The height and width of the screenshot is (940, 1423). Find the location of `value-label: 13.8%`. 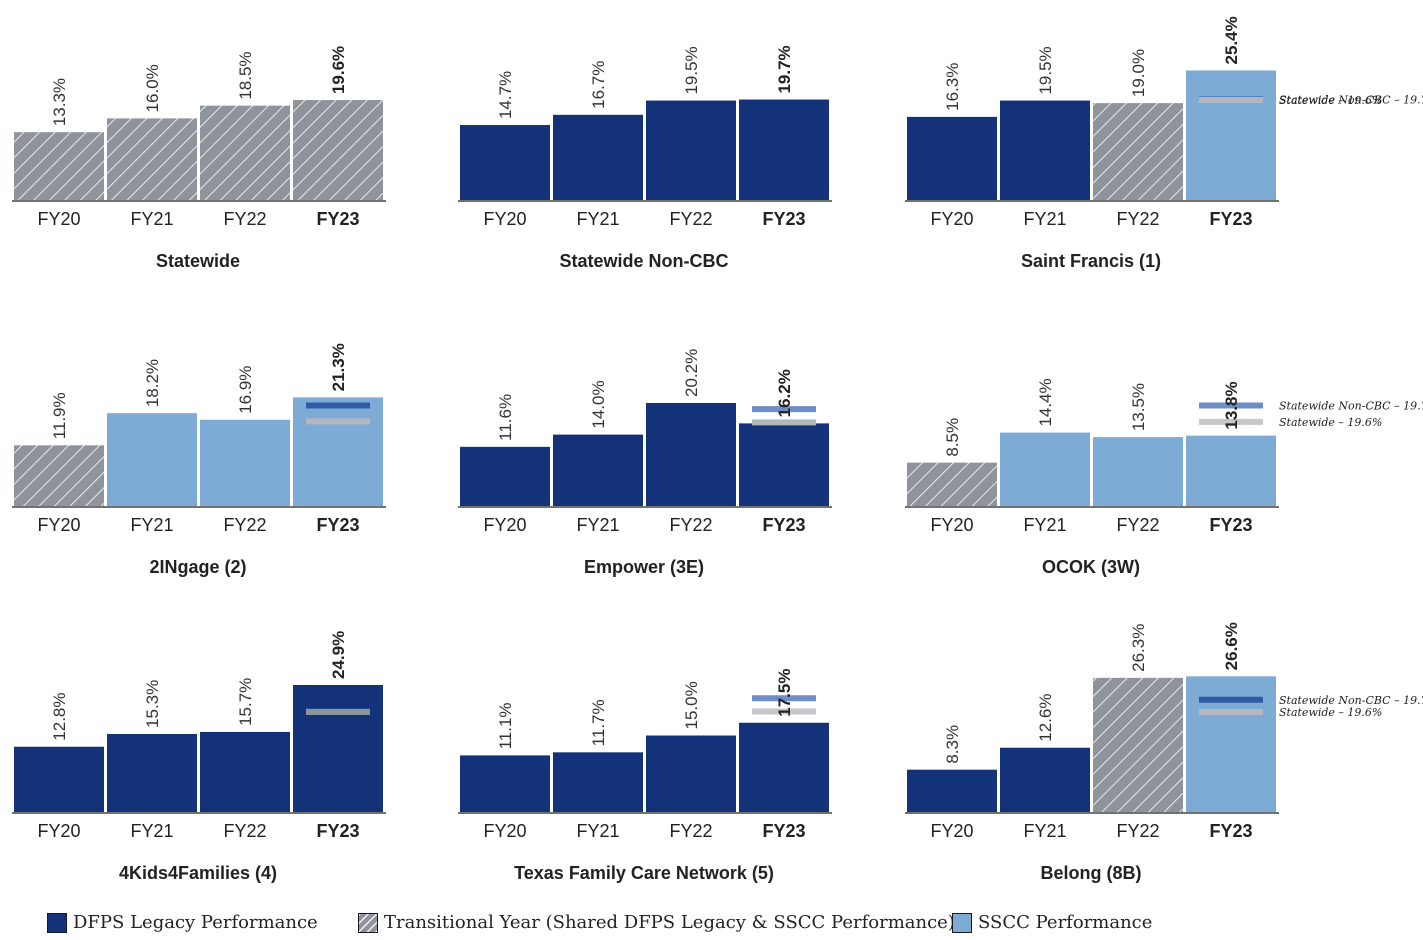

value-label: 13.8% is located at coordinates (1231, 405).